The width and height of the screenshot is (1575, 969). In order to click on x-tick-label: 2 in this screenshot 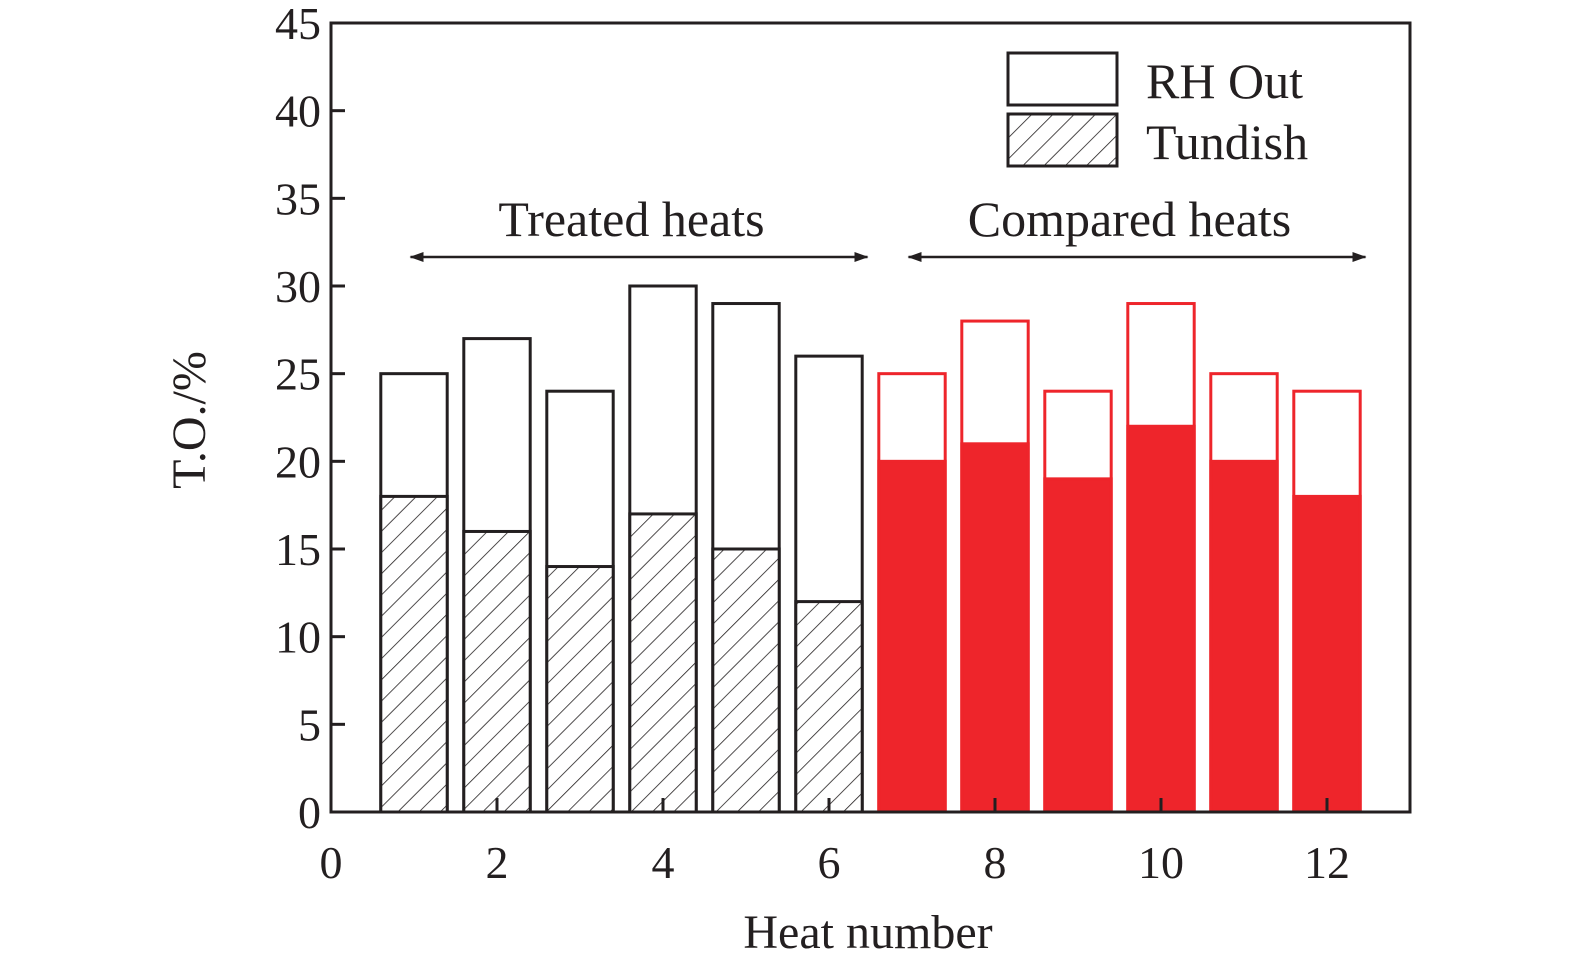, I will do `click(497, 862)`.